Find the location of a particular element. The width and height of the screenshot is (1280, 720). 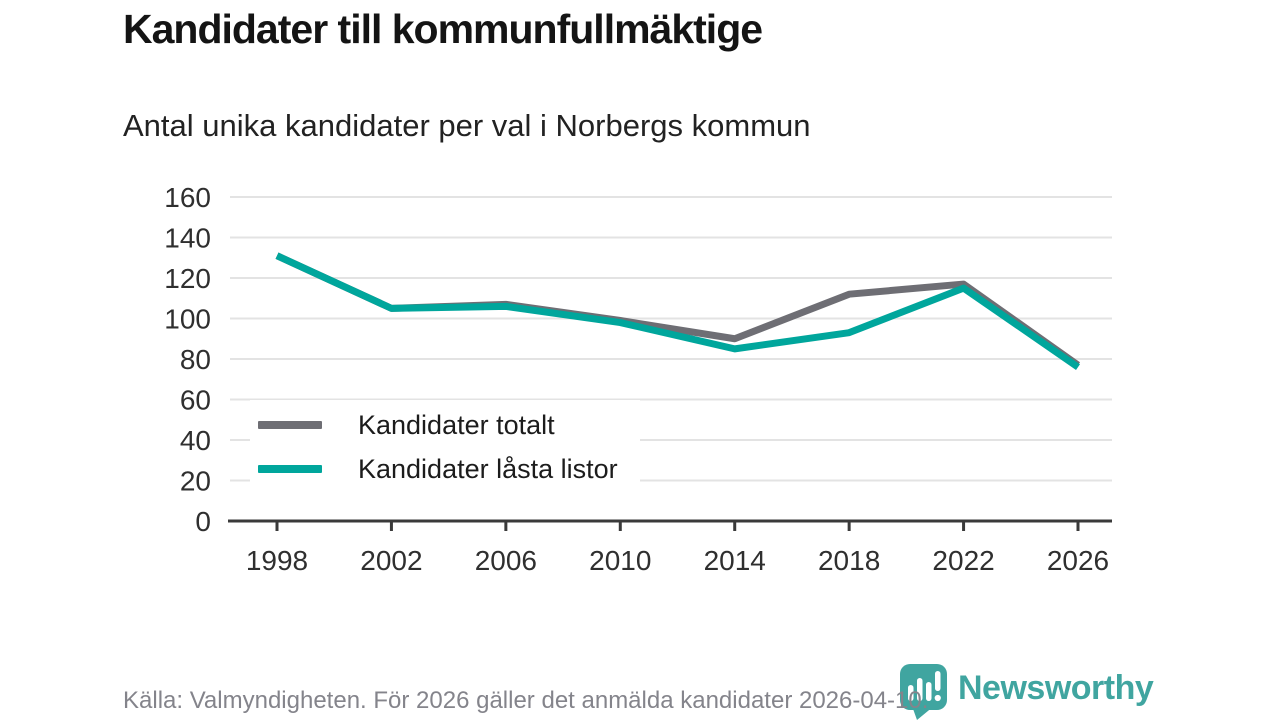

svg-text: 2014 is located at coordinates (735, 560).